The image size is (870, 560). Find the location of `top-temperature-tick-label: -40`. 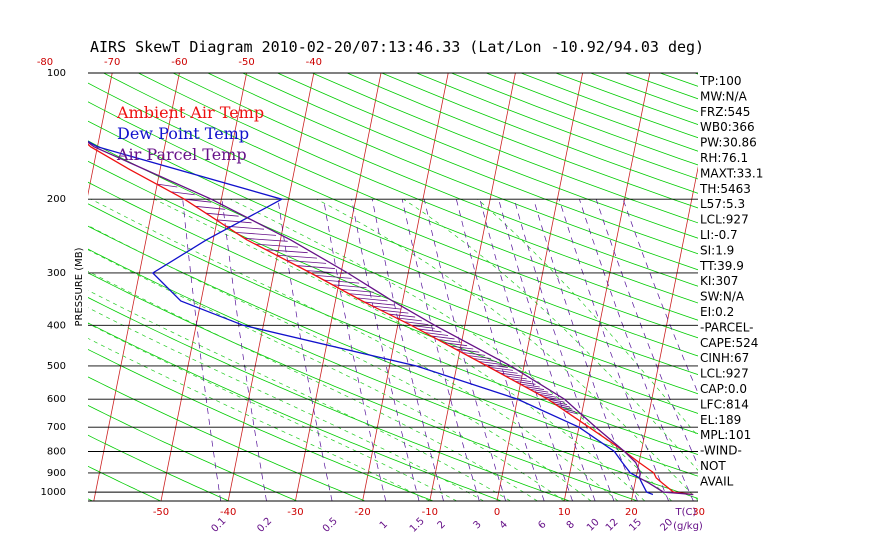

top-temperature-tick-label: -40 is located at coordinates (314, 62).